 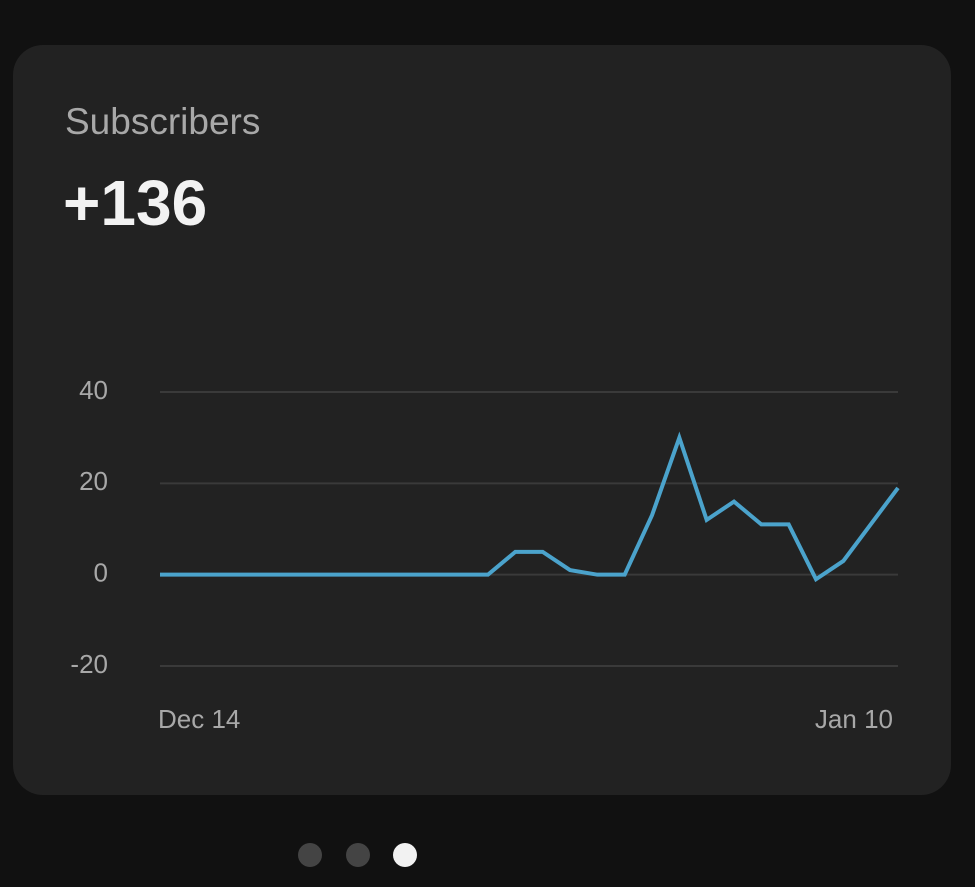 I want to click on x-tick-label: Jan 10, so click(x=854, y=719).